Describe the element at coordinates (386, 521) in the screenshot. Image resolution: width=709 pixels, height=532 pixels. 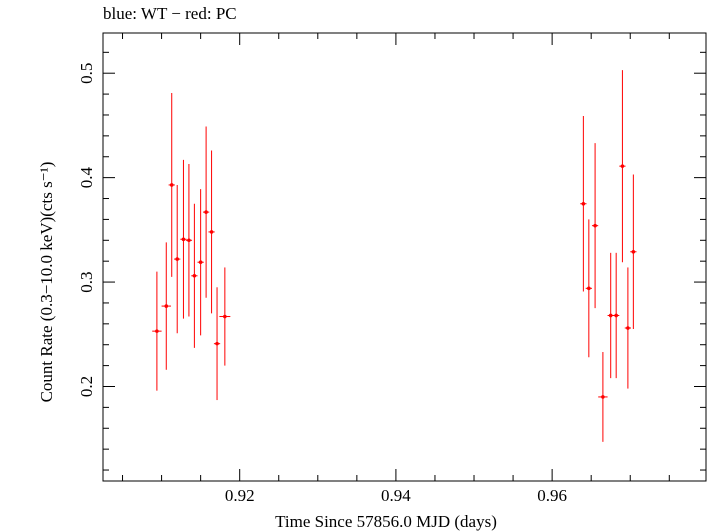
I see `x-axis-label: Time Since 57856.0 MJD (days)` at that location.